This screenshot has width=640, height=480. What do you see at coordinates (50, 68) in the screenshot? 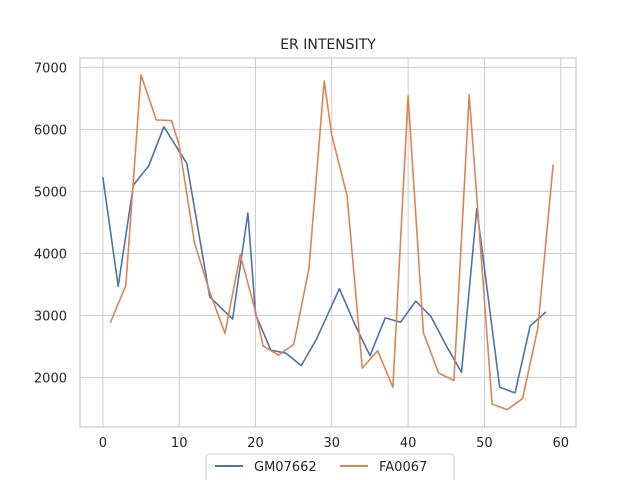
I see `y-tick-label: 7000` at bounding box center [50, 68].